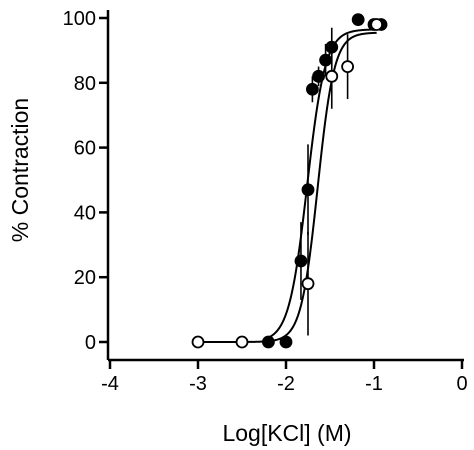 This screenshot has width=474, height=450. Describe the element at coordinates (79, 19) in the screenshot. I see `y-tick-label: 100` at that location.